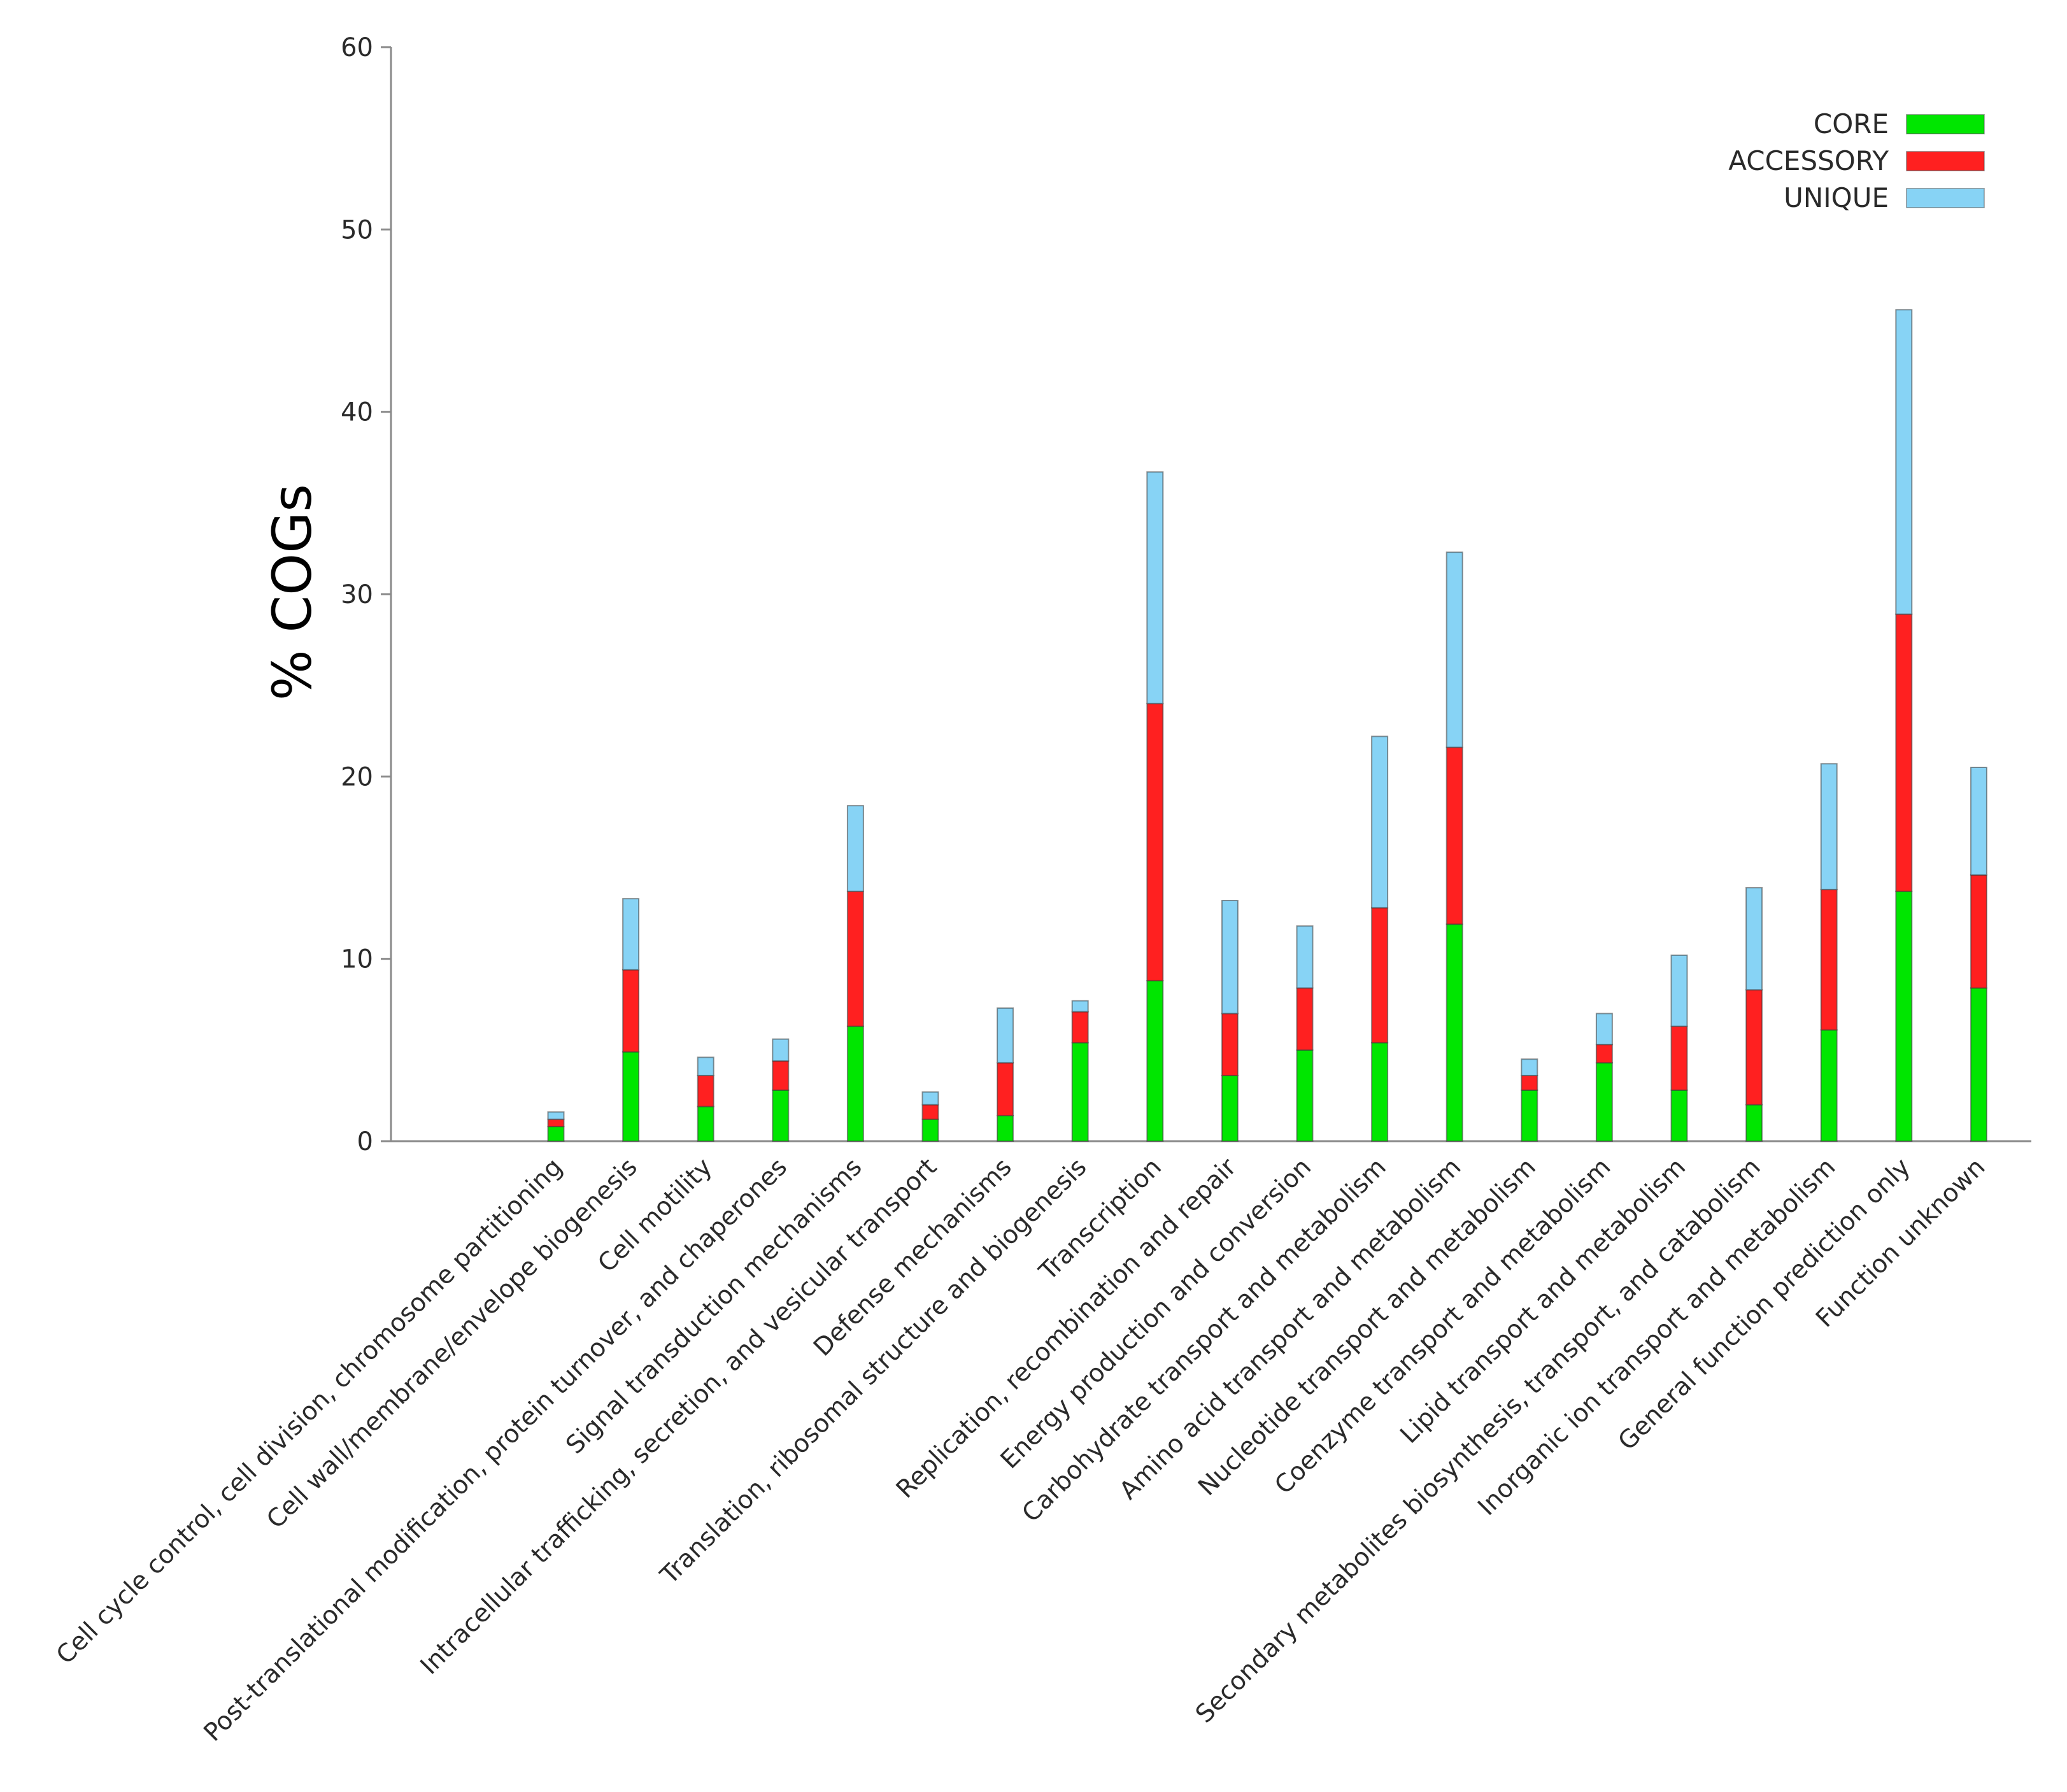  Describe the element at coordinates (357, 777) in the screenshot. I see `y-tick-label: 20` at that location.